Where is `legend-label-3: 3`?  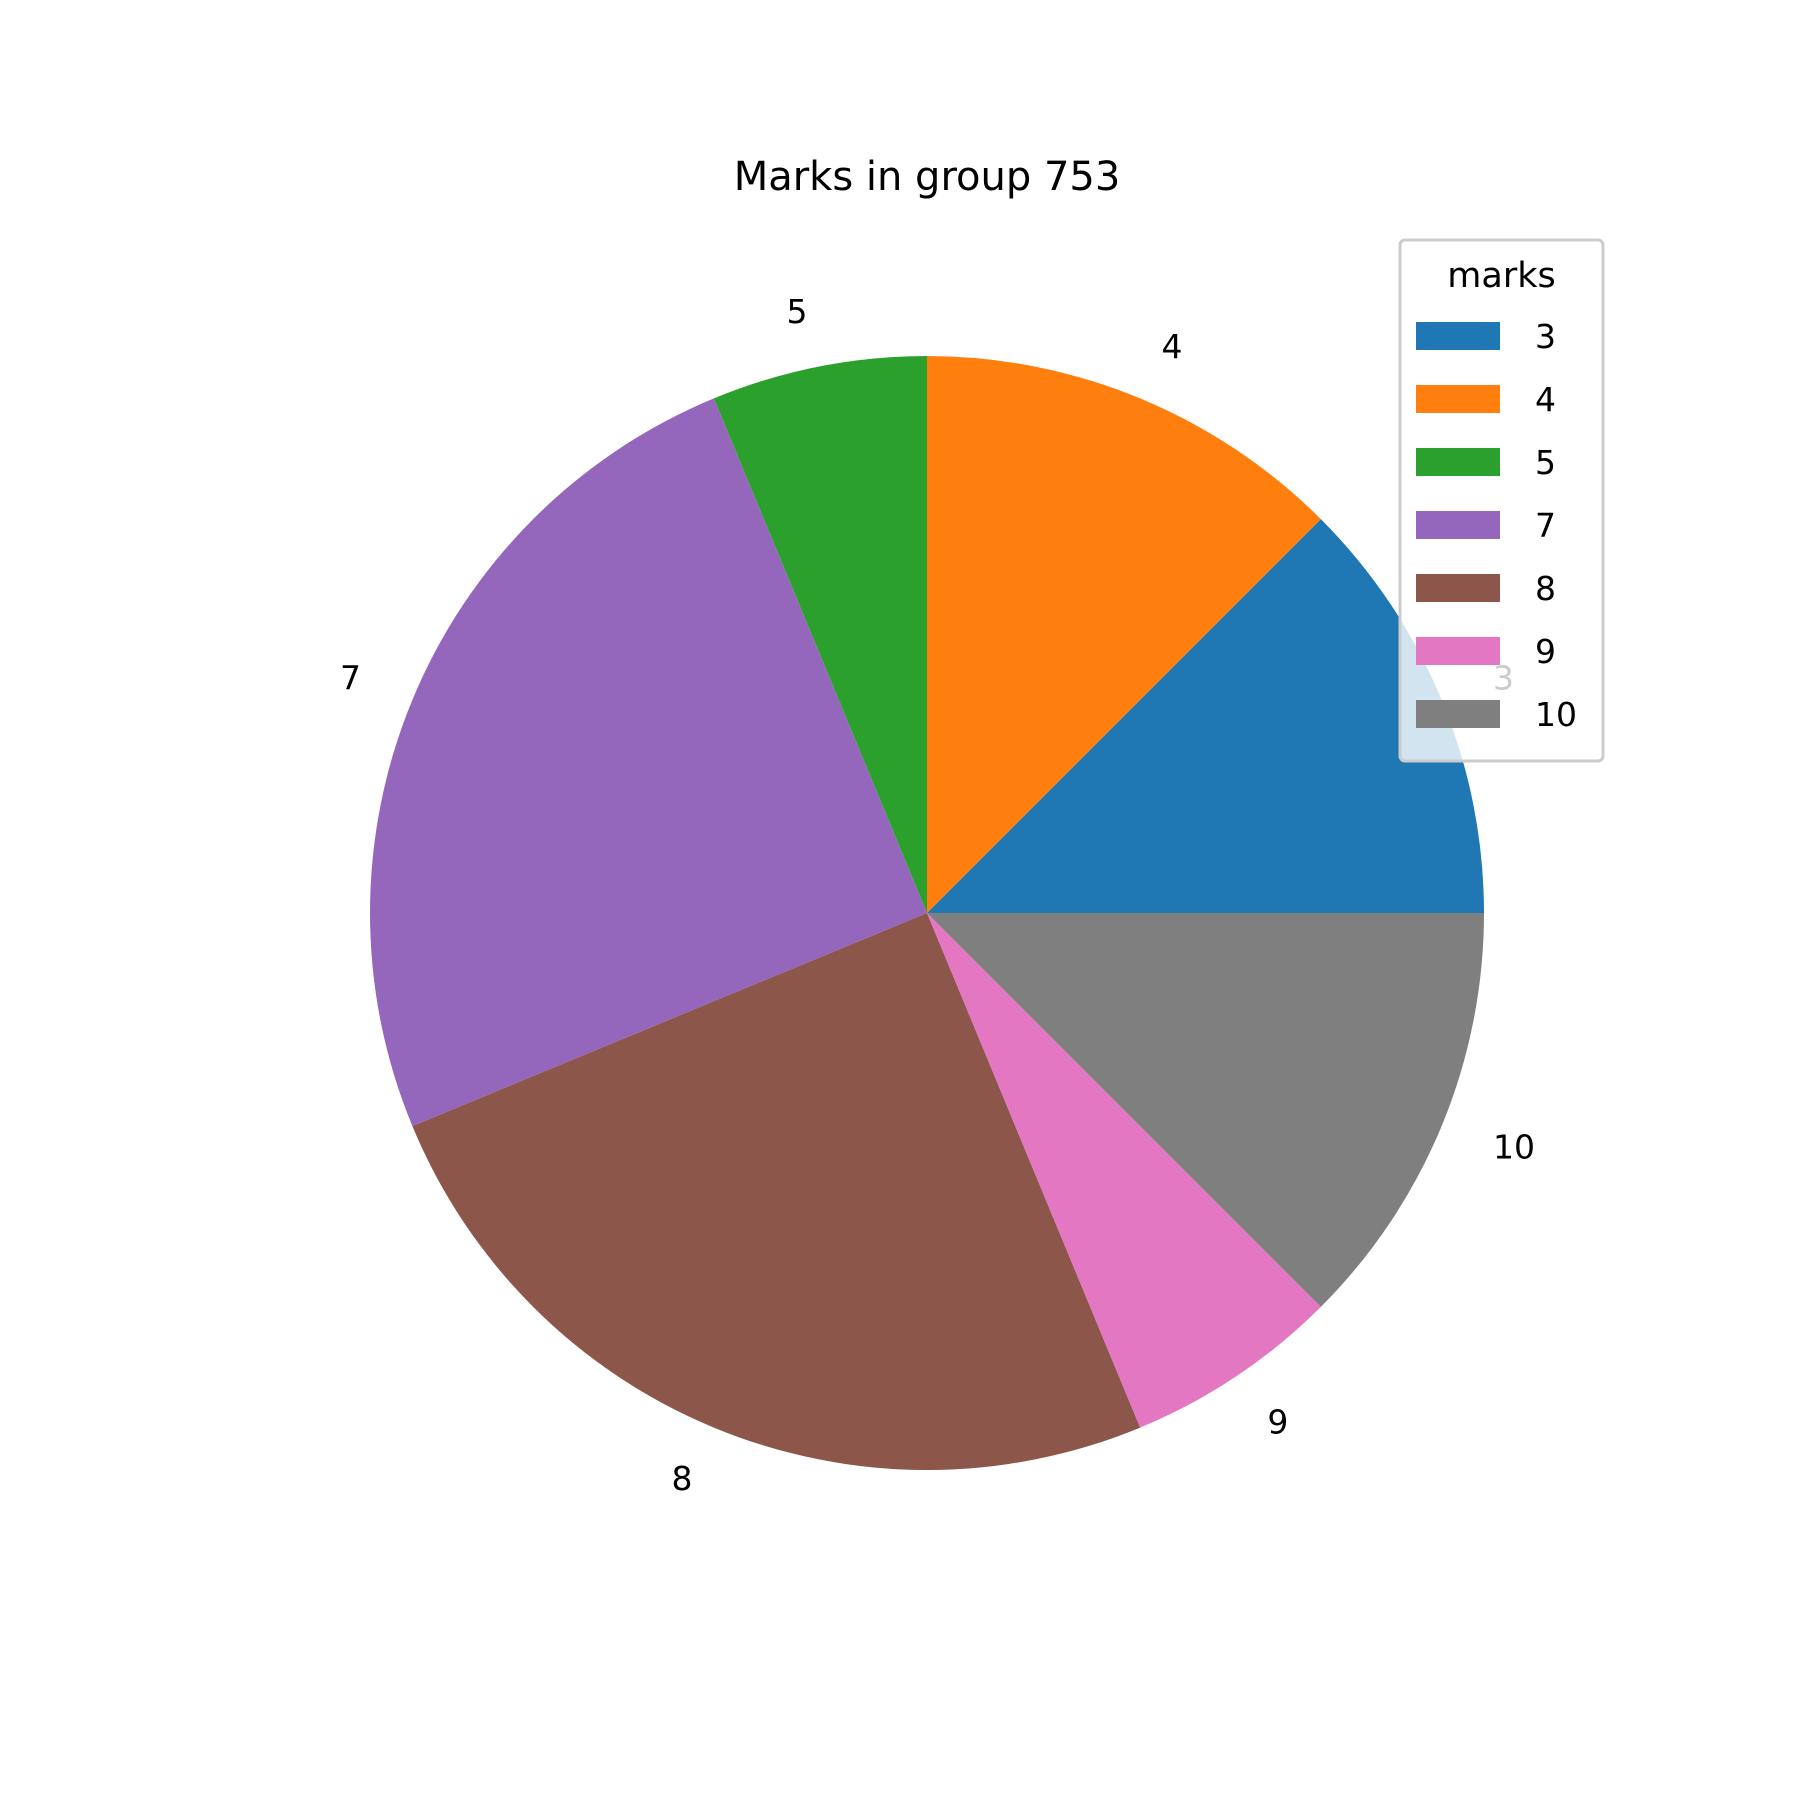 legend-label-3: 3 is located at coordinates (1545, 336).